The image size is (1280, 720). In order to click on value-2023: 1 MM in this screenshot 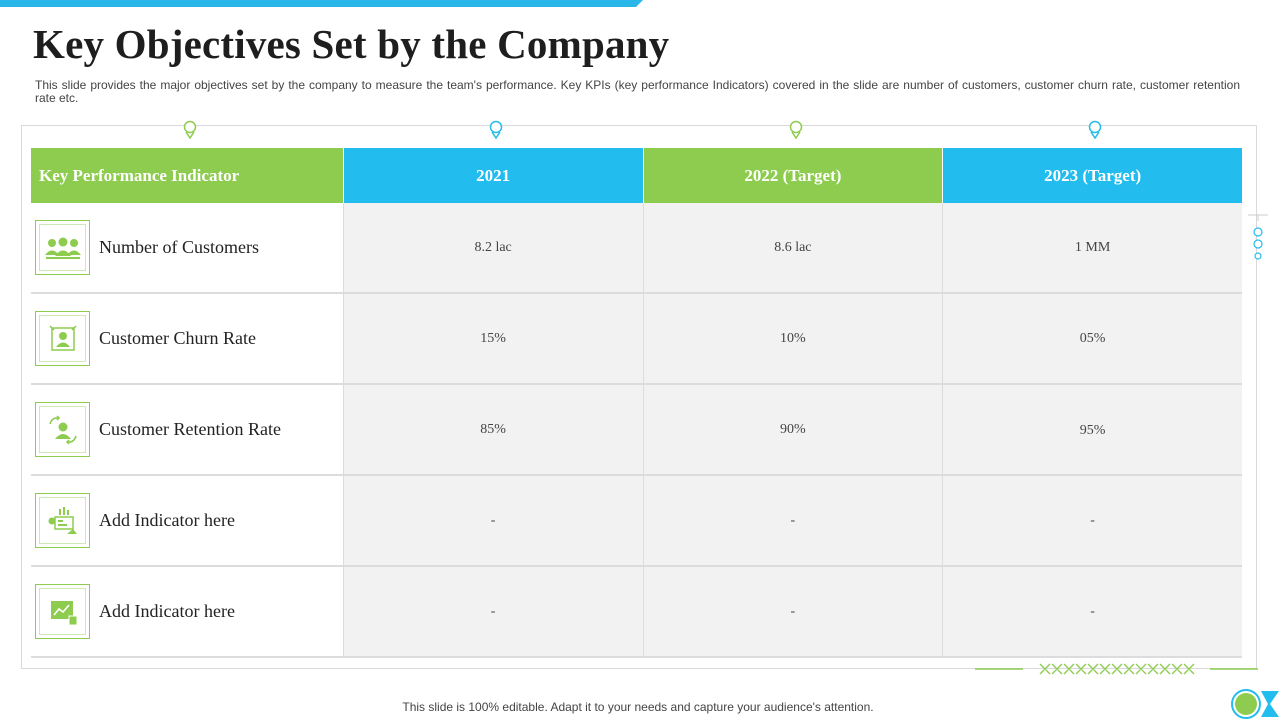, I will do `click(1092, 247)`.